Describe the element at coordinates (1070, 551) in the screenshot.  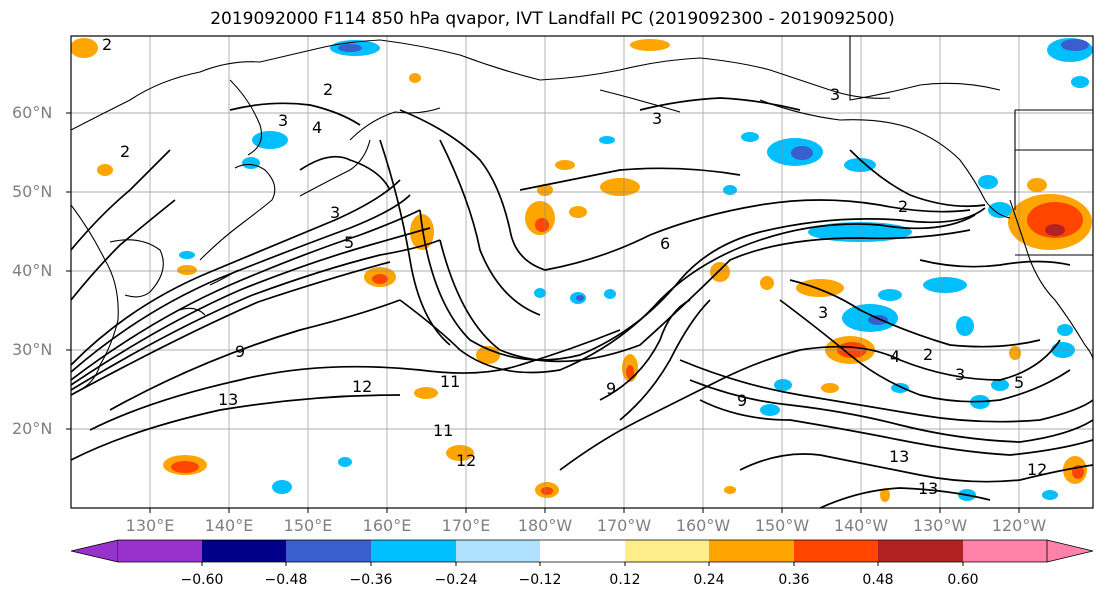
I see `colorbar-high-extend` at that location.